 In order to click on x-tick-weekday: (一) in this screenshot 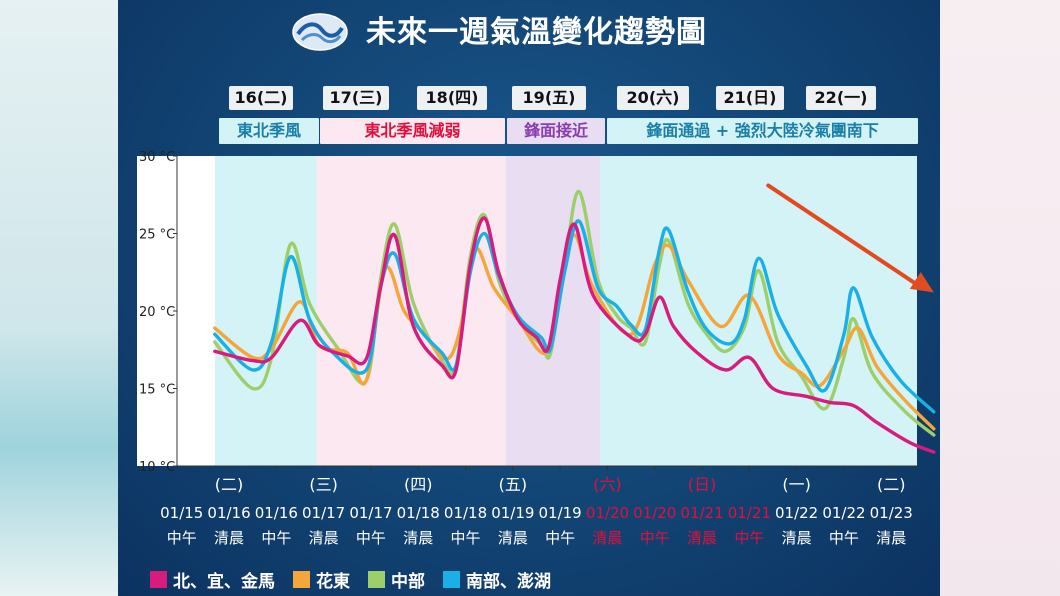, I will do `click(796, 484)`.